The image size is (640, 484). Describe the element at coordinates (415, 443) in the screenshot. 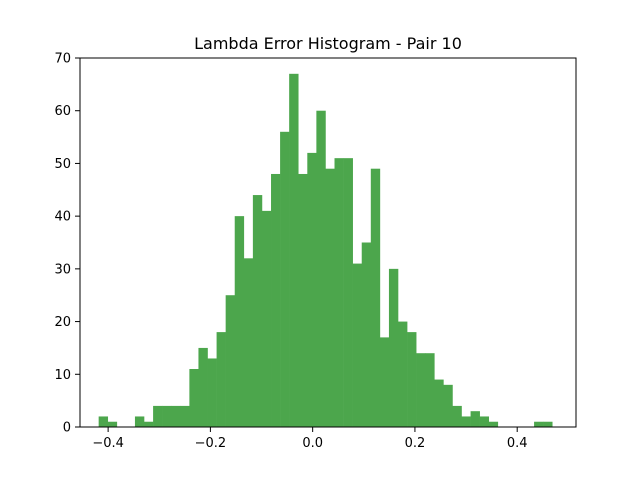

I see `x-tick-label: 0.2` at that location.